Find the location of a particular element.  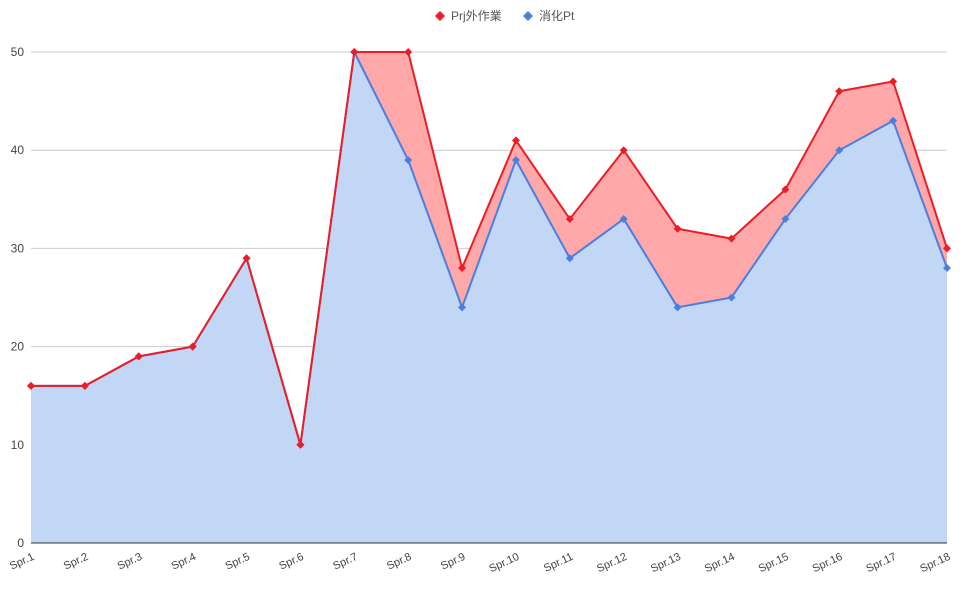

x-tick-label: Spr.17 is located at coordinates (881, 563).